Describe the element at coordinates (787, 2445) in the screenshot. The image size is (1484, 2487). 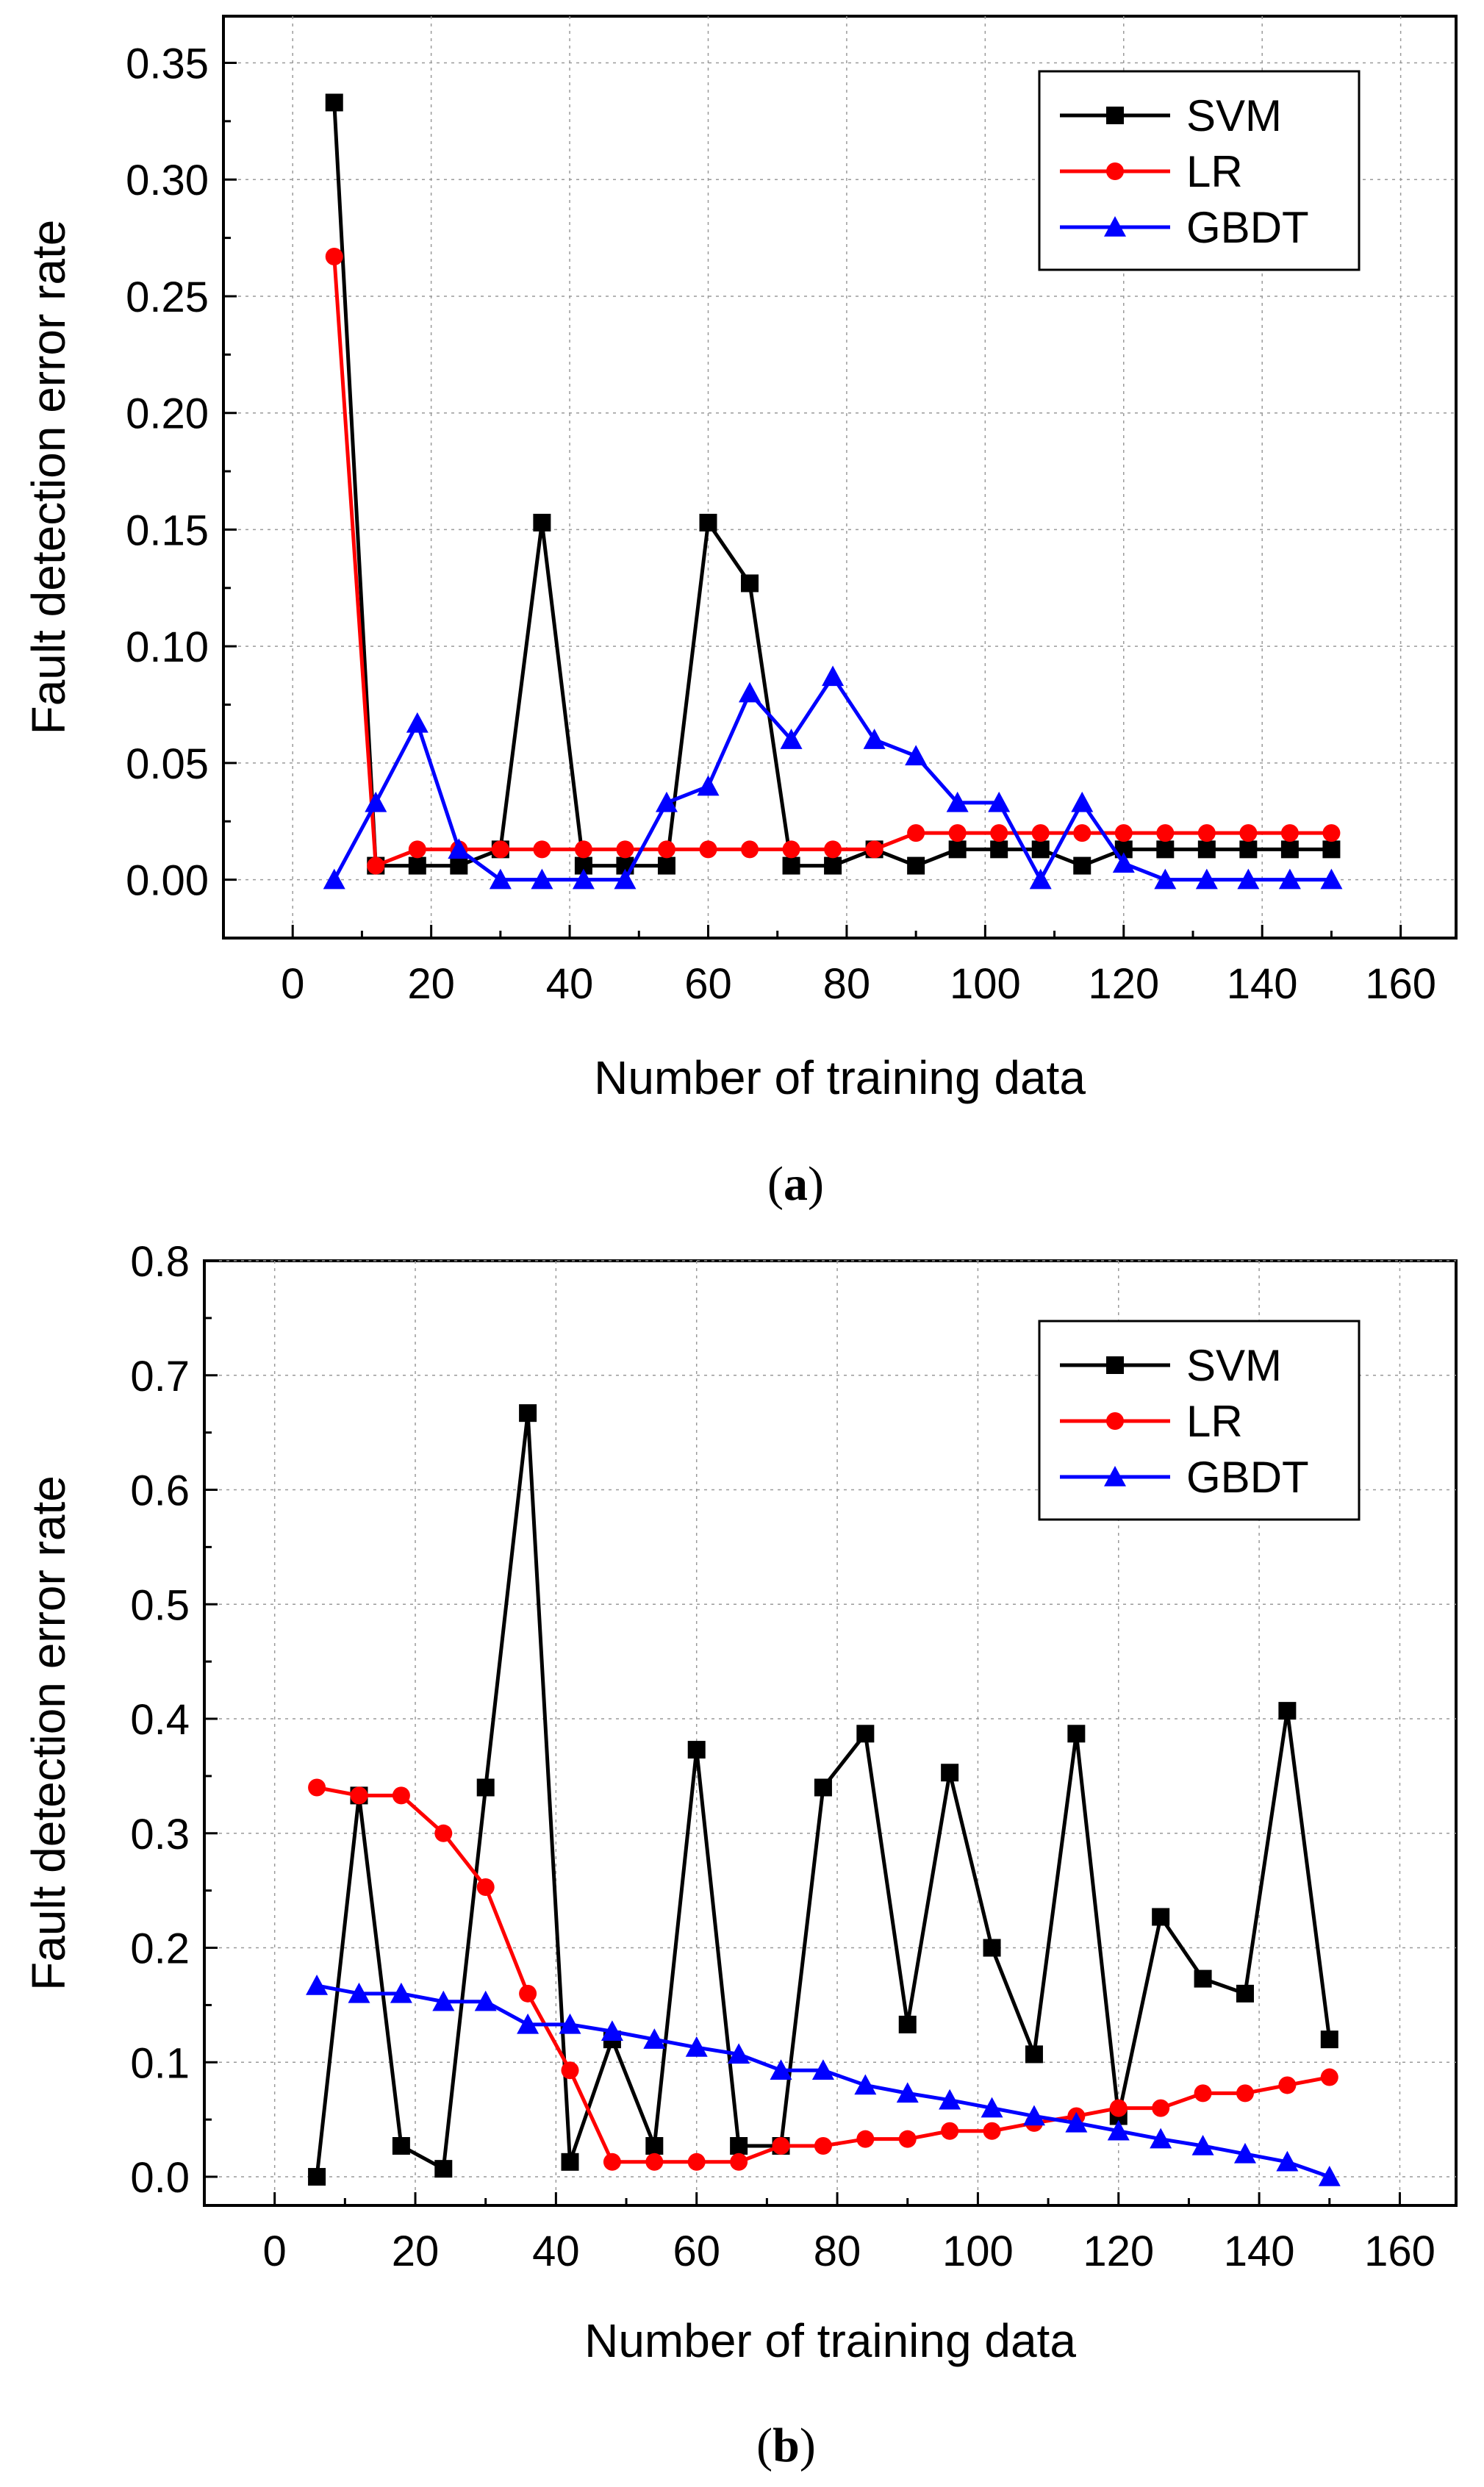
I see `caption-b-letter: b` at that location.